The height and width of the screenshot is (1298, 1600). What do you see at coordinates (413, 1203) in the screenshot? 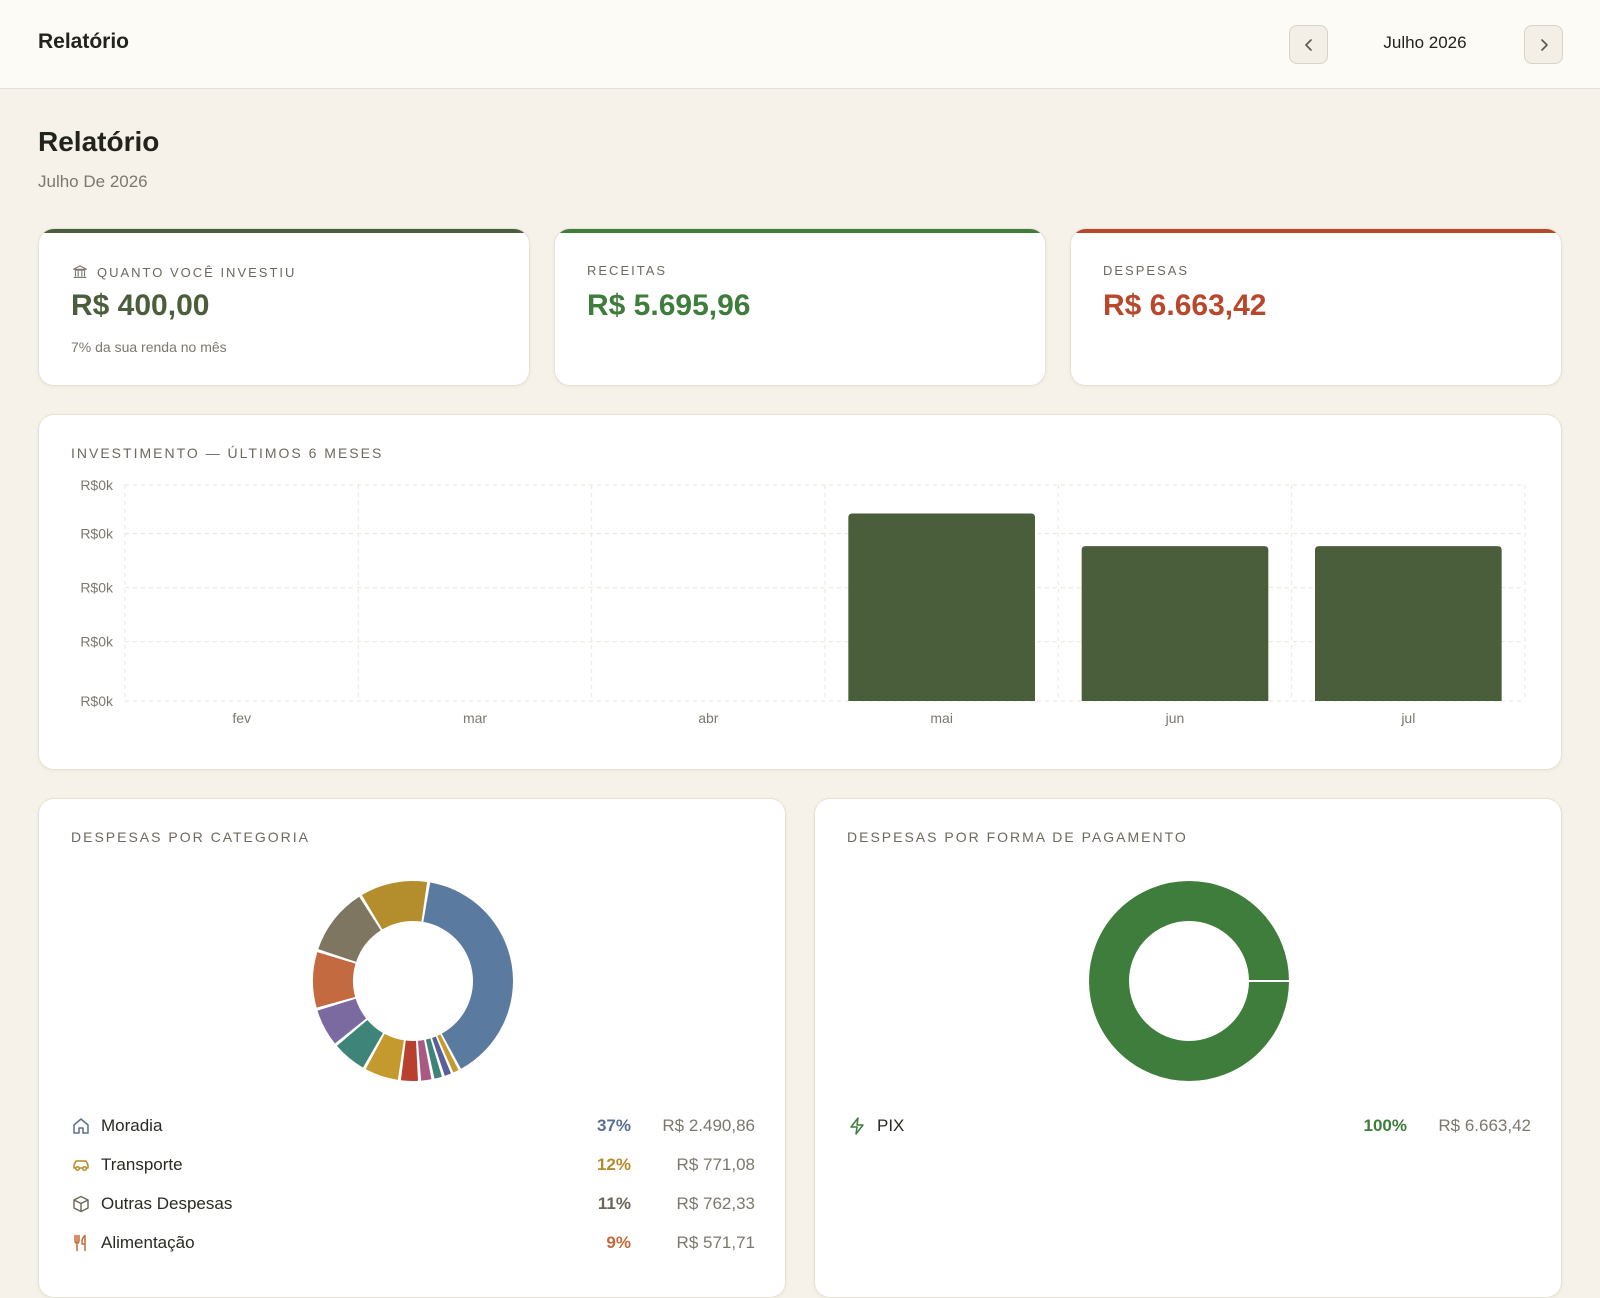
I see `legend-item: Outras Despesas 11% R$ 762,33` at bounding box center [413, 1203].